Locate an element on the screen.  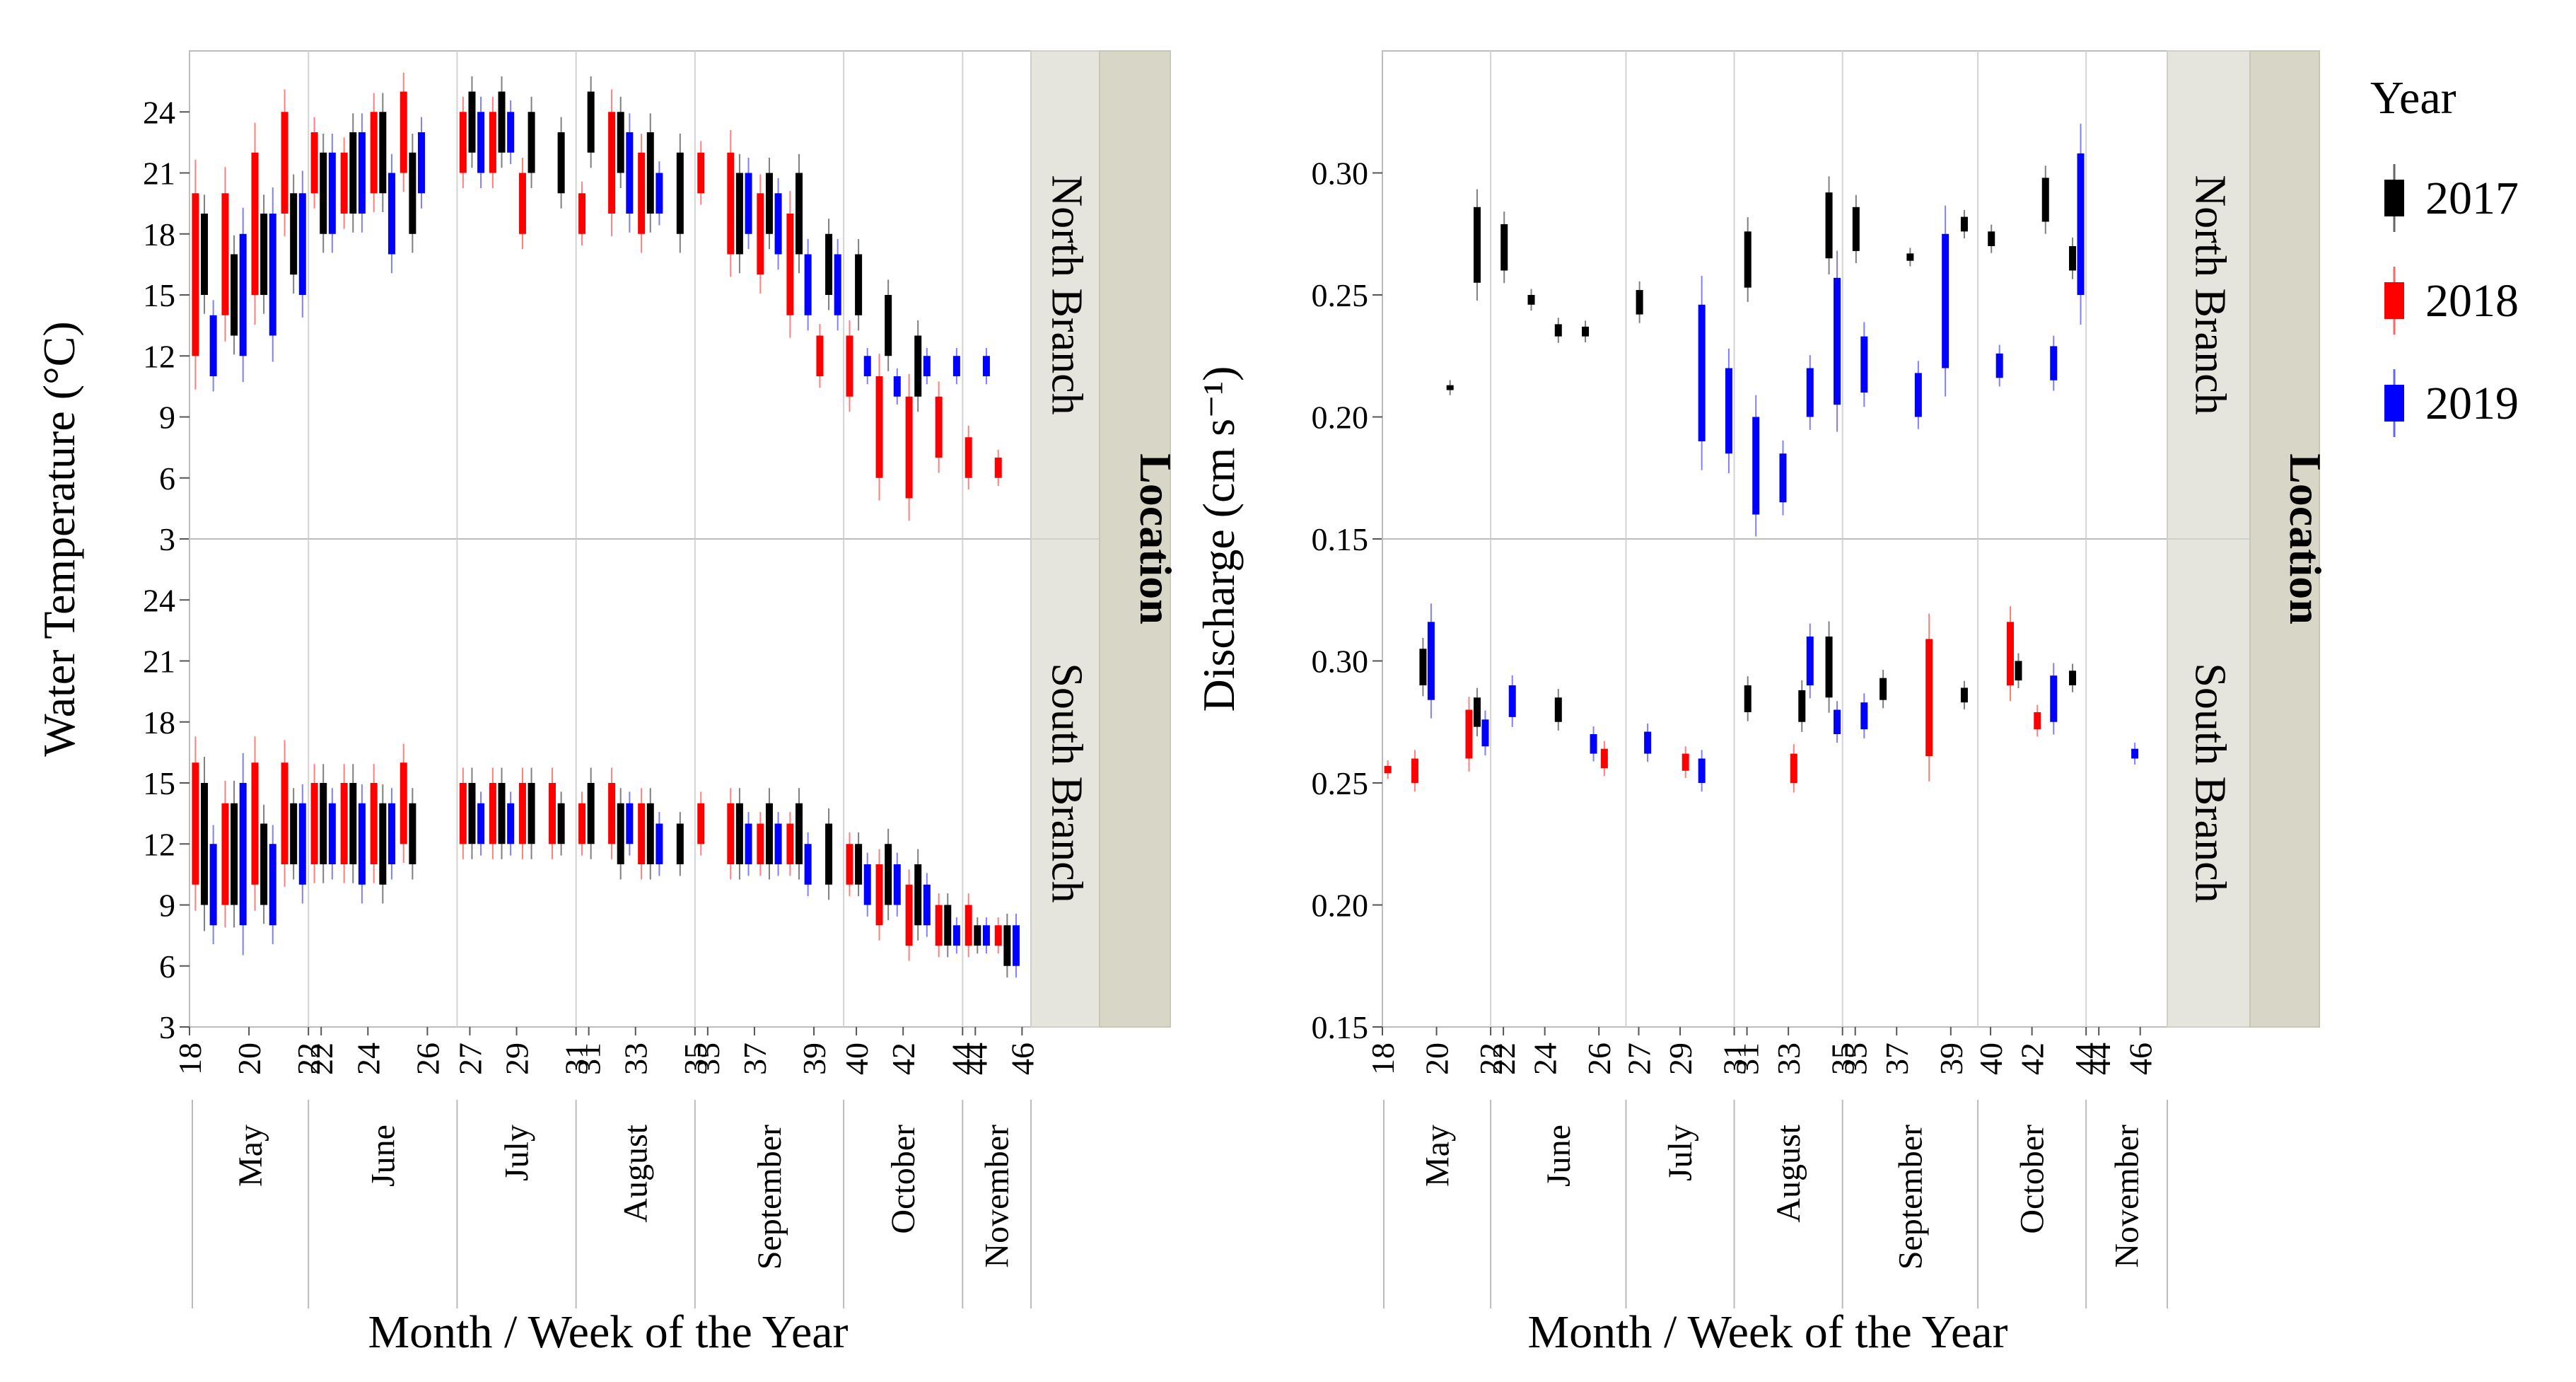
month-label: November is located at coordinates (997, 1196).